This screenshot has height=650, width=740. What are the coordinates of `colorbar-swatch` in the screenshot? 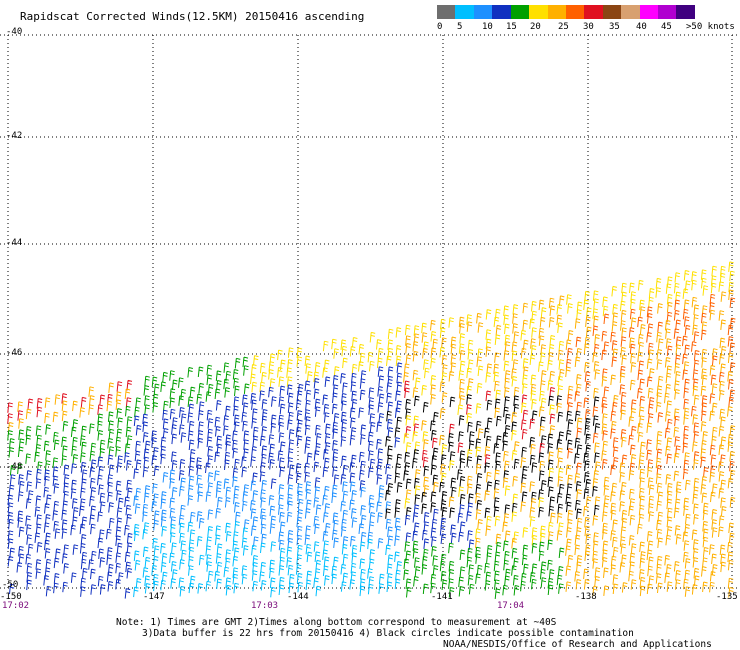 It's located at (667, 12).